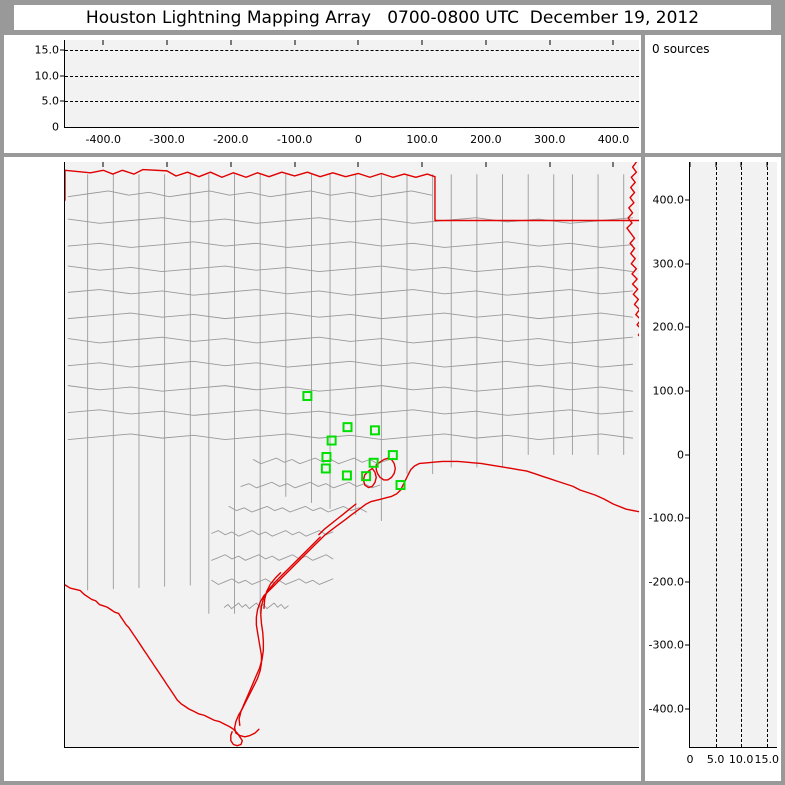 The width and height of the screenshot is (785, 785). Describe the element at coordinates (668, 264) in the screenshot. I see `y-axis-tick-label: 300.0` at that location.